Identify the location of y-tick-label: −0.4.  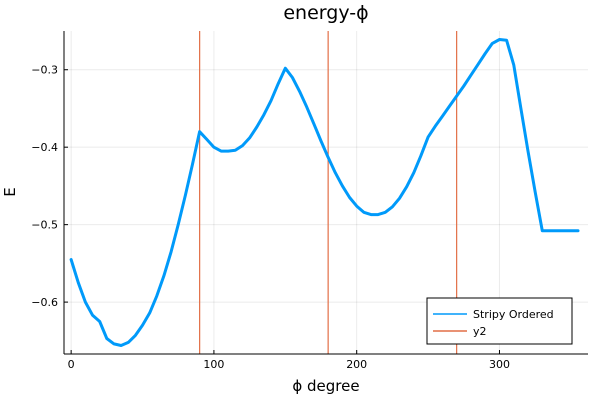
(44, 147).